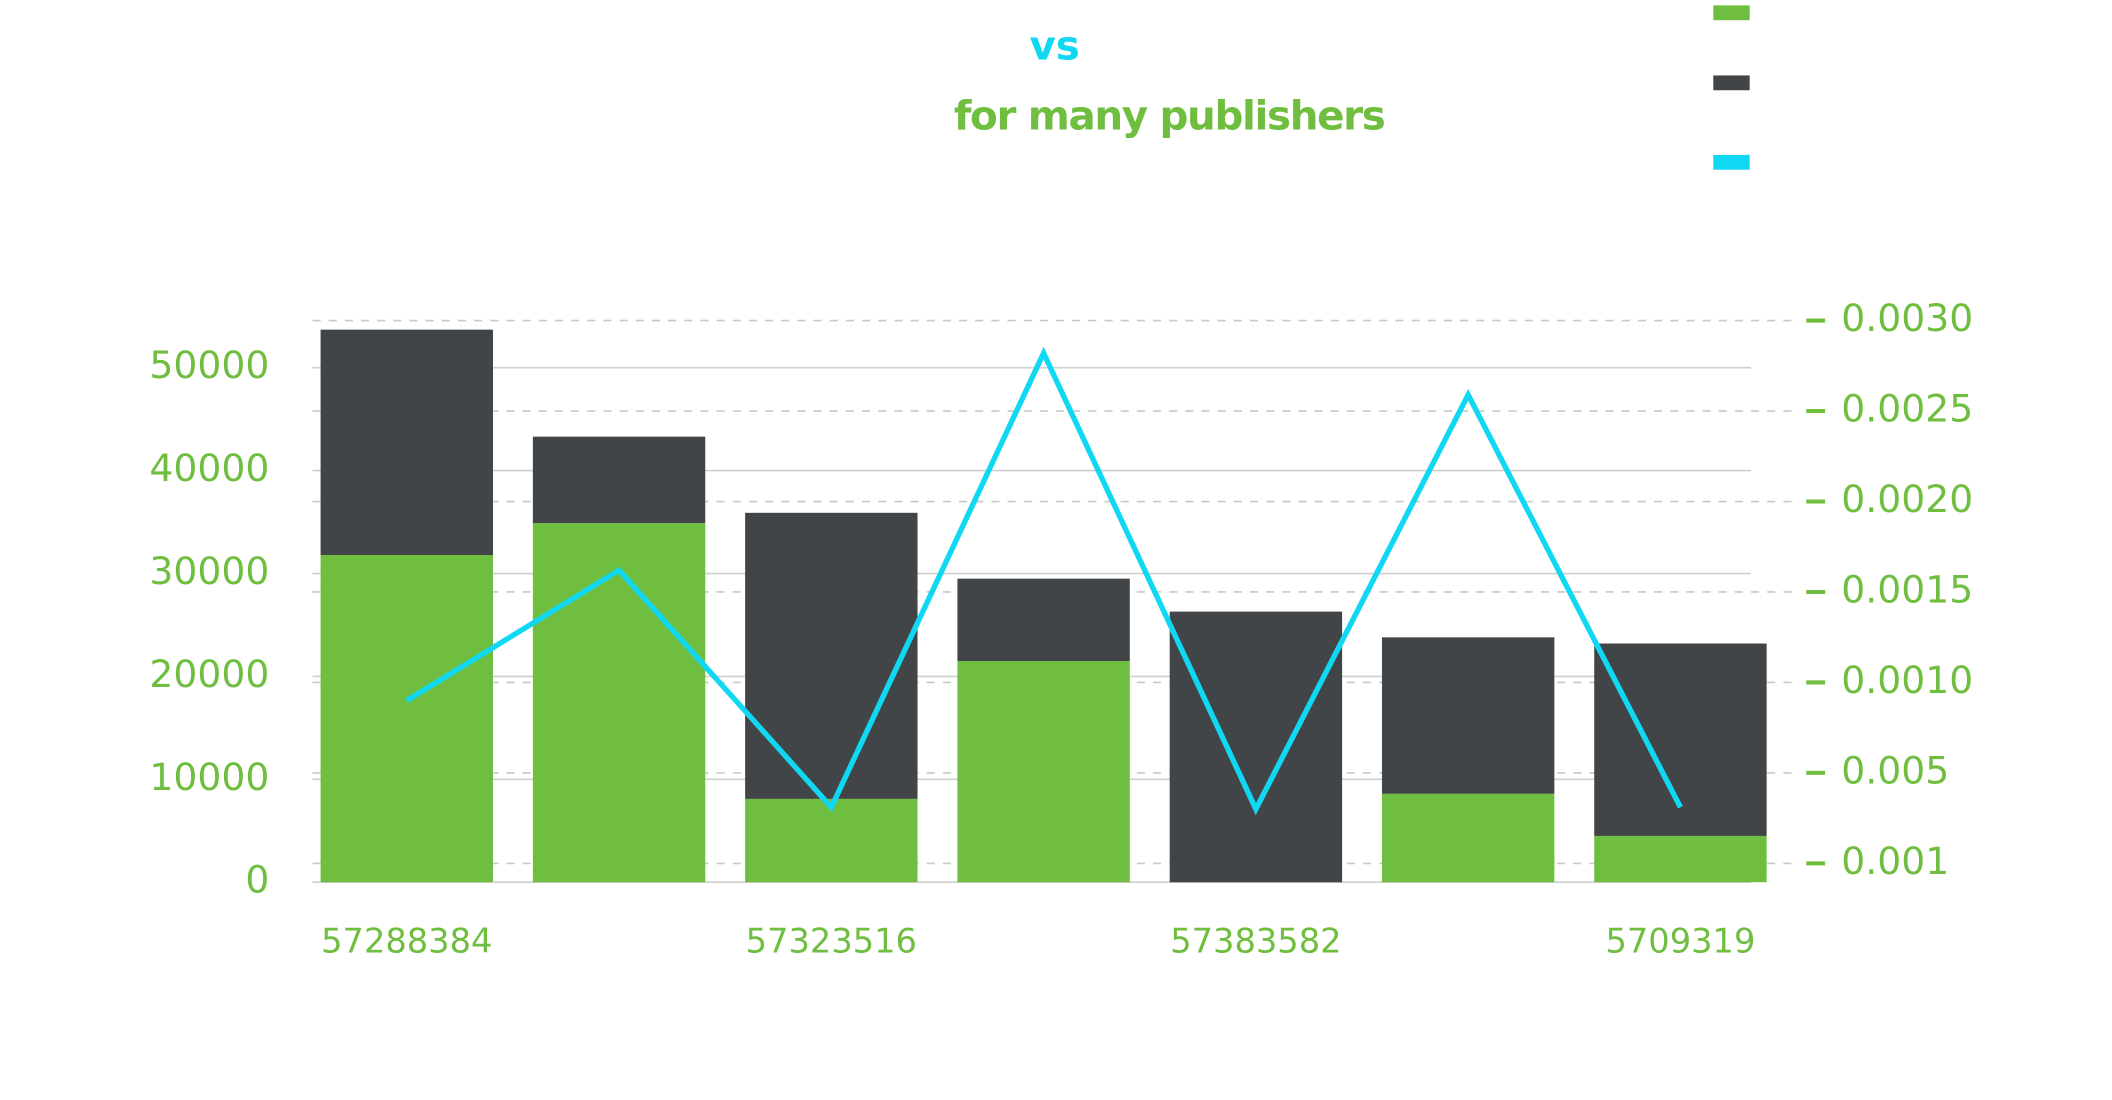 The width and height of the screenshot is (2112, 1100). I want to click on x-tick-label: 5709319, so click(1680, 940).